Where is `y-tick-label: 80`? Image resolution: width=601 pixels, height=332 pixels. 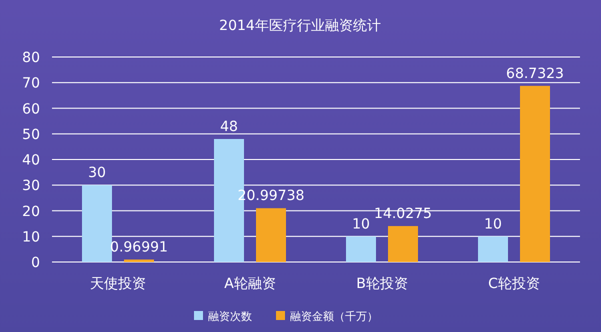 y-tick-label: 80 is located at coordinates (31, 58).